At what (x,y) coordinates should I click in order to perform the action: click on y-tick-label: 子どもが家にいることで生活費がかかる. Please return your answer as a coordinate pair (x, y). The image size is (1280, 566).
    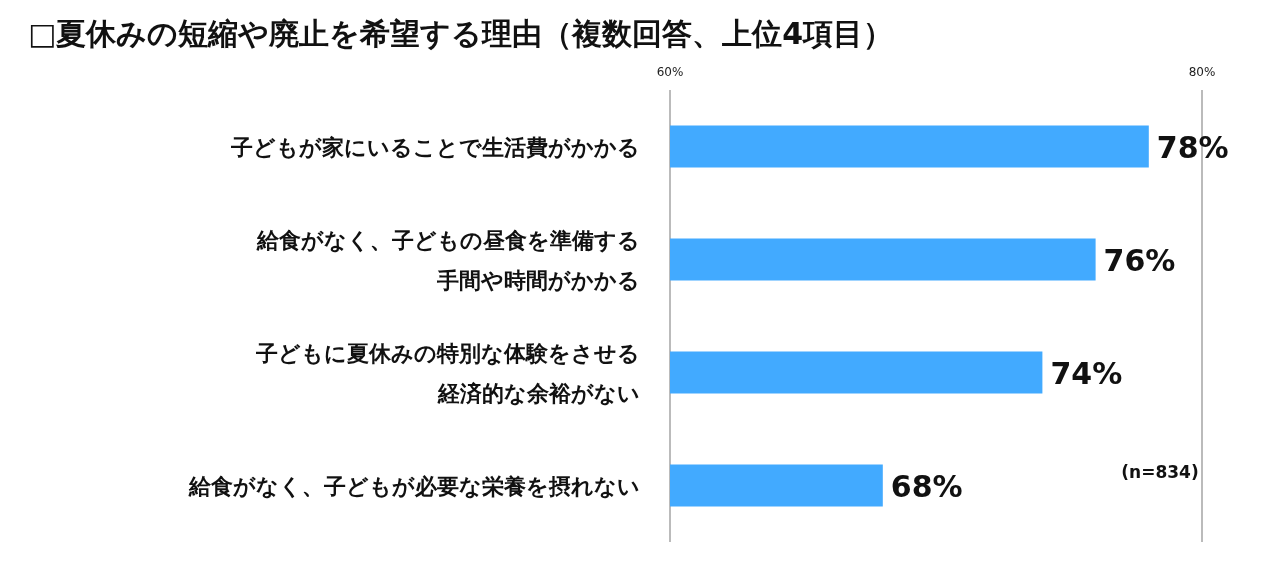
    Looking at the image, I should click on (435, 147).